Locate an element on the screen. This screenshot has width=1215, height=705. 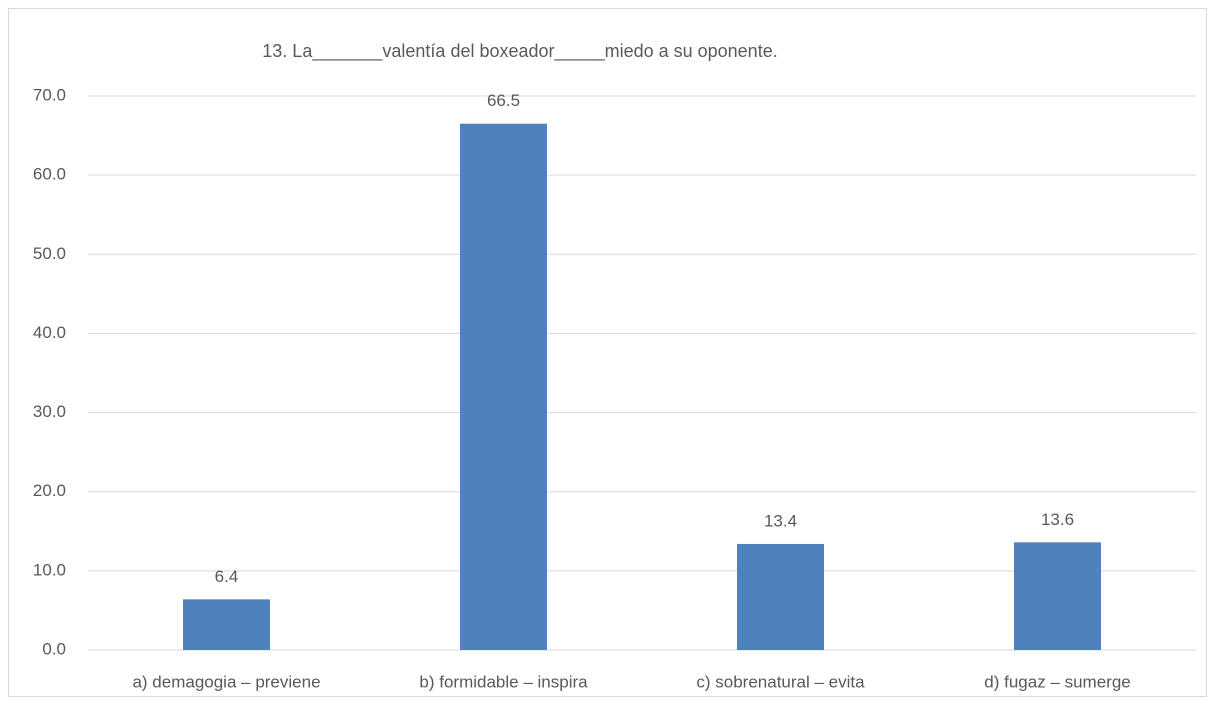
y-tick-label: 30.0 is located at coordinates (49, 411).